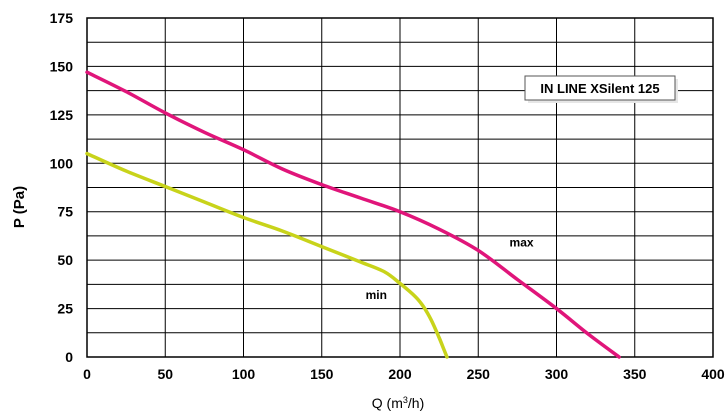 The width and height of the screenshot is (727, 417). What do you see at coordinates (62, 163) in the screenshot?
I see `y-tick-label: 100` at bounding box center [62, 163].